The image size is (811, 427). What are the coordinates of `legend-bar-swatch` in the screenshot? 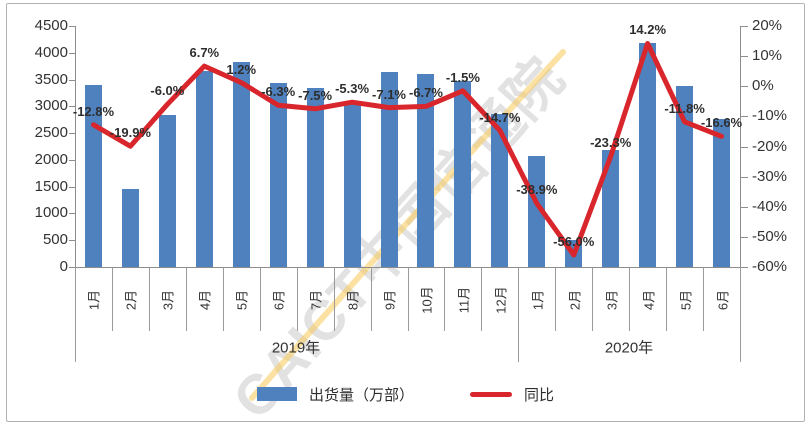 It's located at (276, 394).